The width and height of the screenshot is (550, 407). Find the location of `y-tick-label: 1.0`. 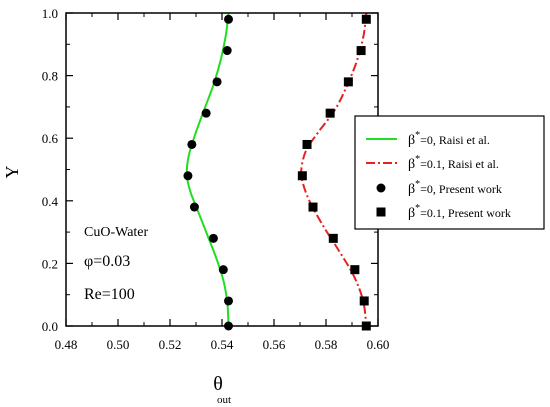

y-tick-label: 1.0 is located at coordinates (50, 13).